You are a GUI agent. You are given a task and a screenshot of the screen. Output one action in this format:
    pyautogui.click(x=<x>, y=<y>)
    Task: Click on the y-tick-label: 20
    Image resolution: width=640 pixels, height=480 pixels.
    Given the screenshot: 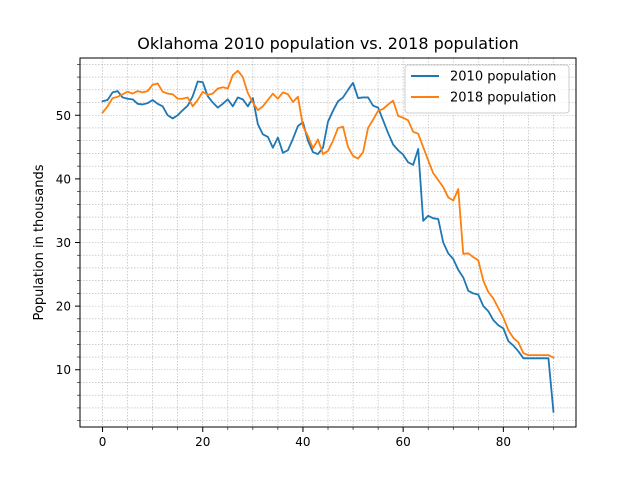 What is the action you would take?
    pyautogui.click(x=63, y=307)
    